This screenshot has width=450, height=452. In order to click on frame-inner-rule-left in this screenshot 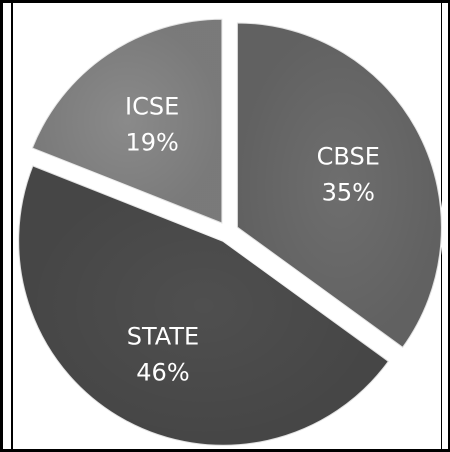, I will do `click(12, 226)`.